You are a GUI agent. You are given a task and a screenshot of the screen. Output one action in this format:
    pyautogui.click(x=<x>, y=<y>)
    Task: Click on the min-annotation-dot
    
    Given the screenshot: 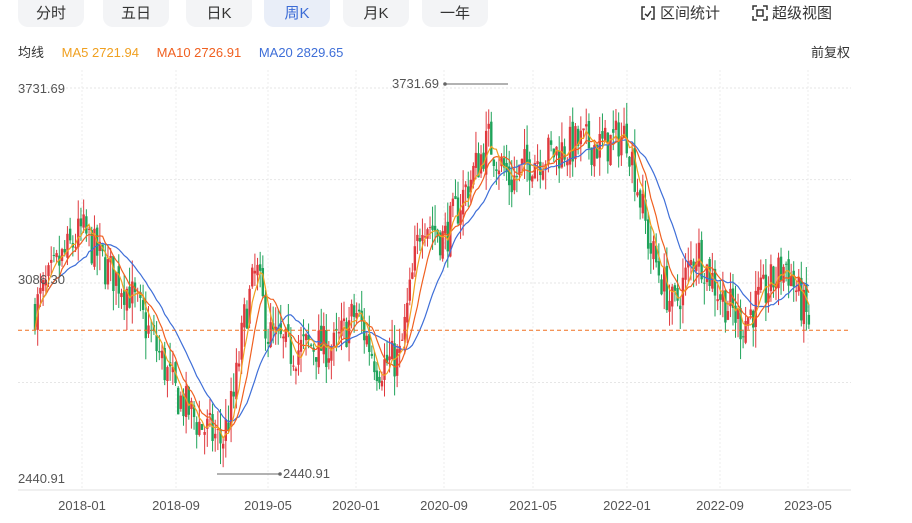 What is the action you would take?
    pyautogui.click(x=280, y=474)
    